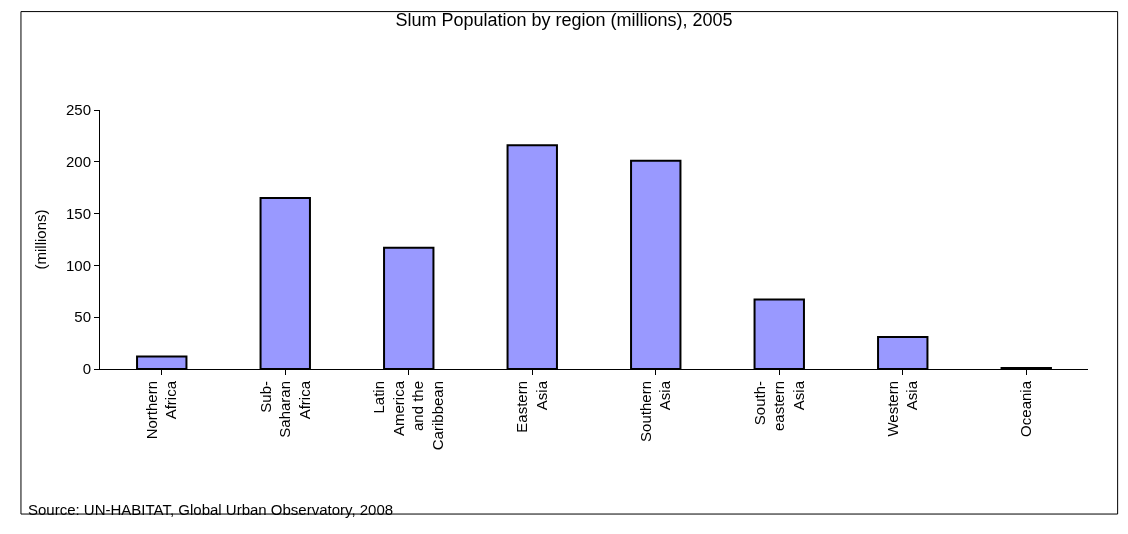 The image size is (1128, 534). Describe the element at coordinates (41, 239) in the screenshot. I see `y-axis-title: (millions)` at that location.